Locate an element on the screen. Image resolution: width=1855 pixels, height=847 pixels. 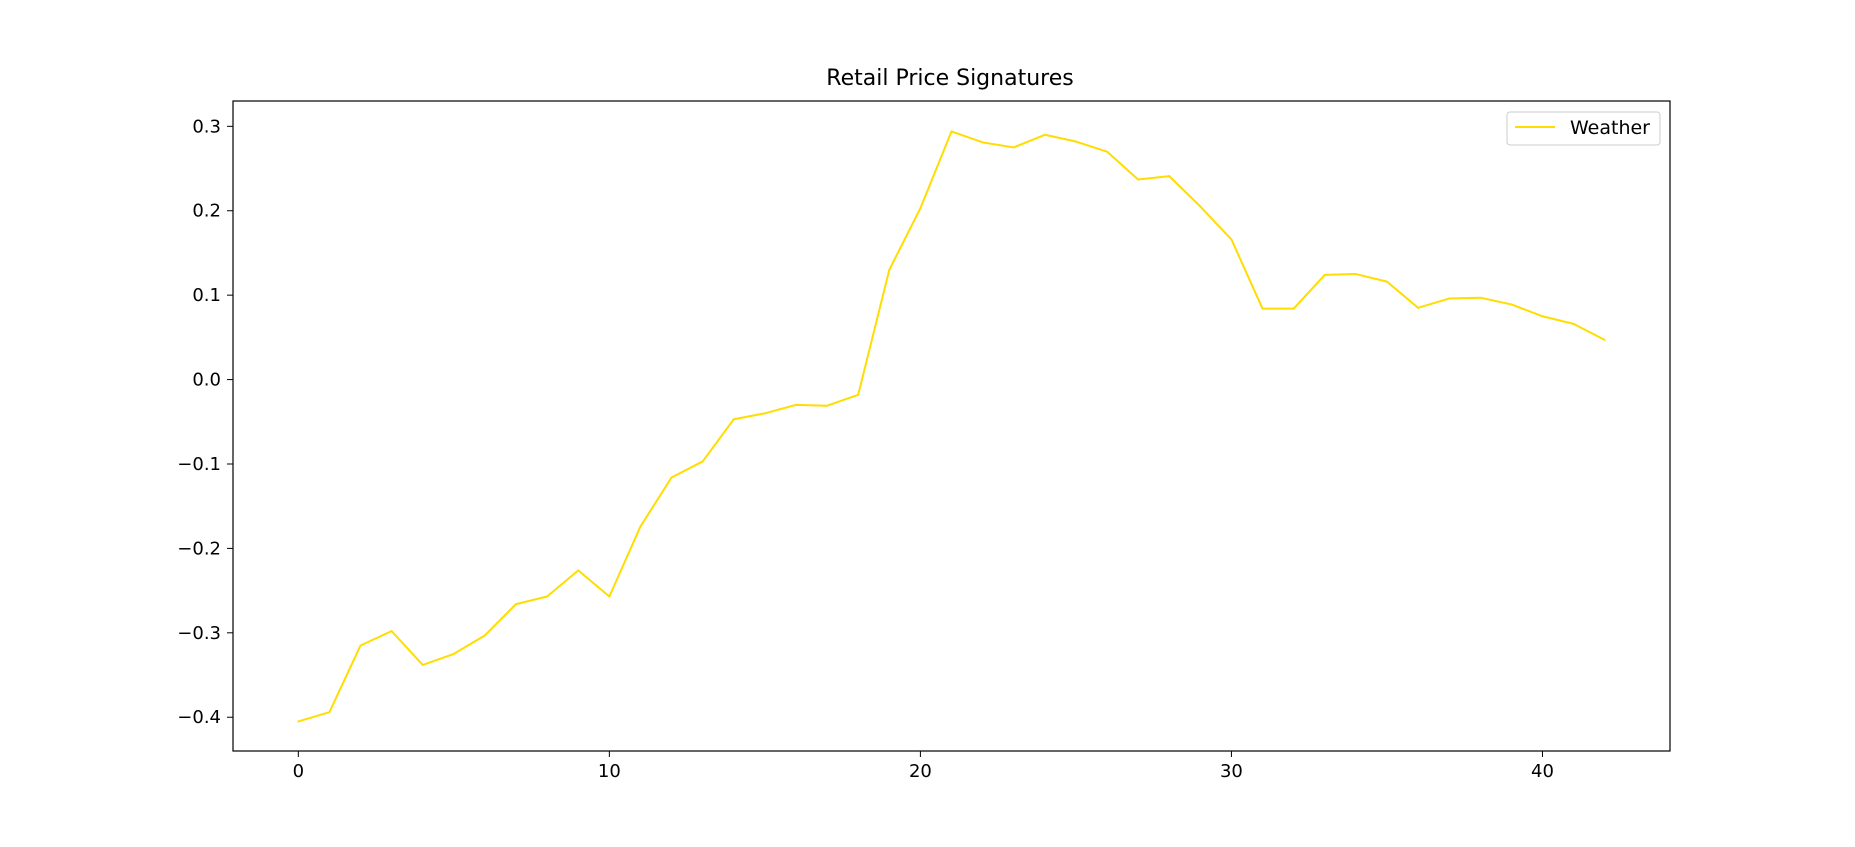
y-tick-label: 0.2 is located at coordinates (206, 211).